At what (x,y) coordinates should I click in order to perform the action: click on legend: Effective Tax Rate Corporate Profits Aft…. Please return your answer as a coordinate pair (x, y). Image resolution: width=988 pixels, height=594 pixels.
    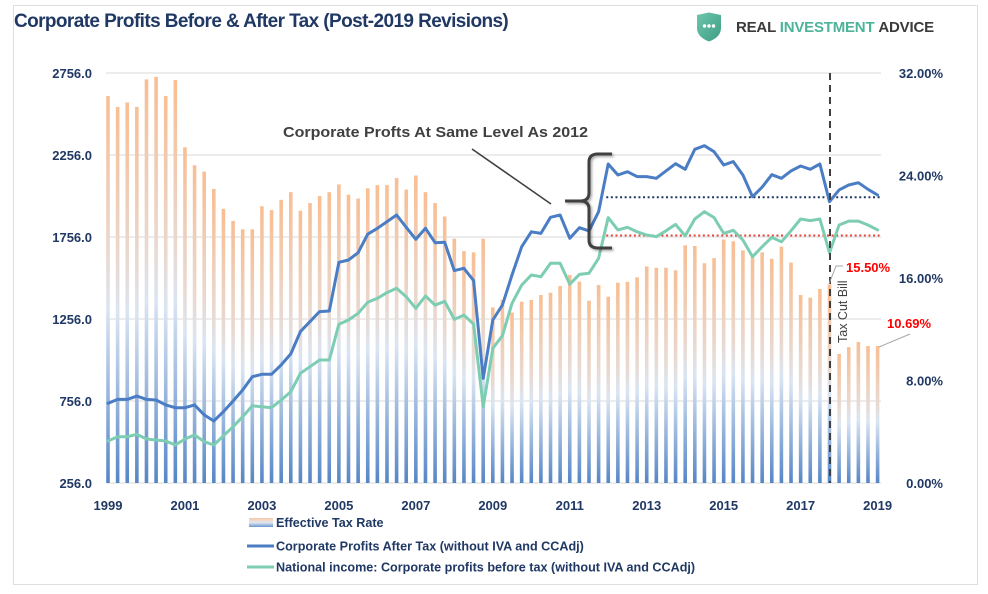
    Looking at the image, I should click on (471, 545).